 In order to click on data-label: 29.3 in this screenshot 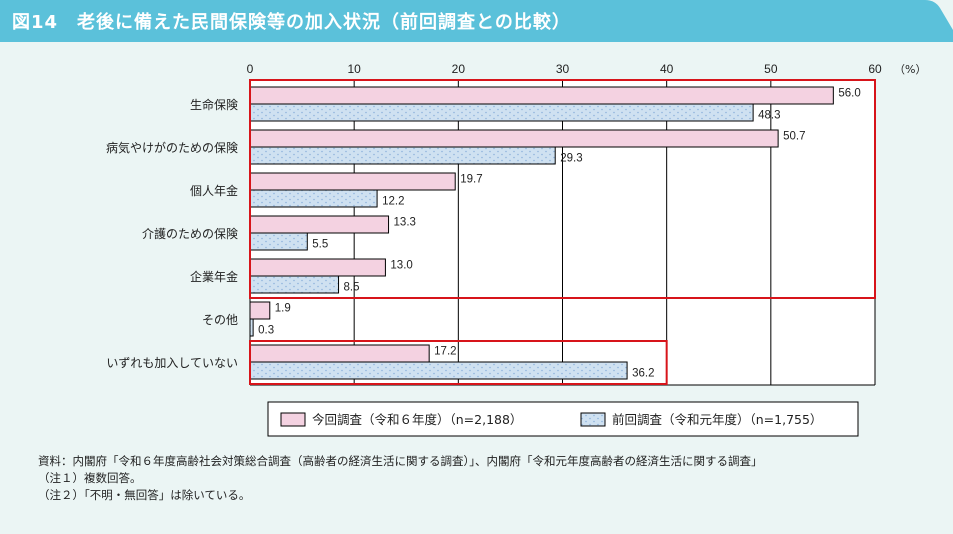, I will do `click(571, 159)`.